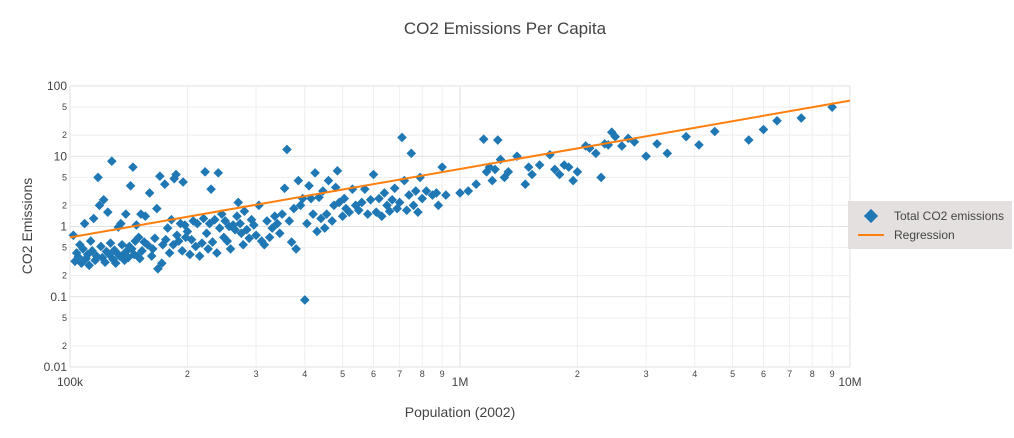 Image resolution: width=1014 pixels, height=438 pixels. Describe the element at coordinates (399, 374) in the screenshot. I see `x-minor-tick-label: 7` at that location.